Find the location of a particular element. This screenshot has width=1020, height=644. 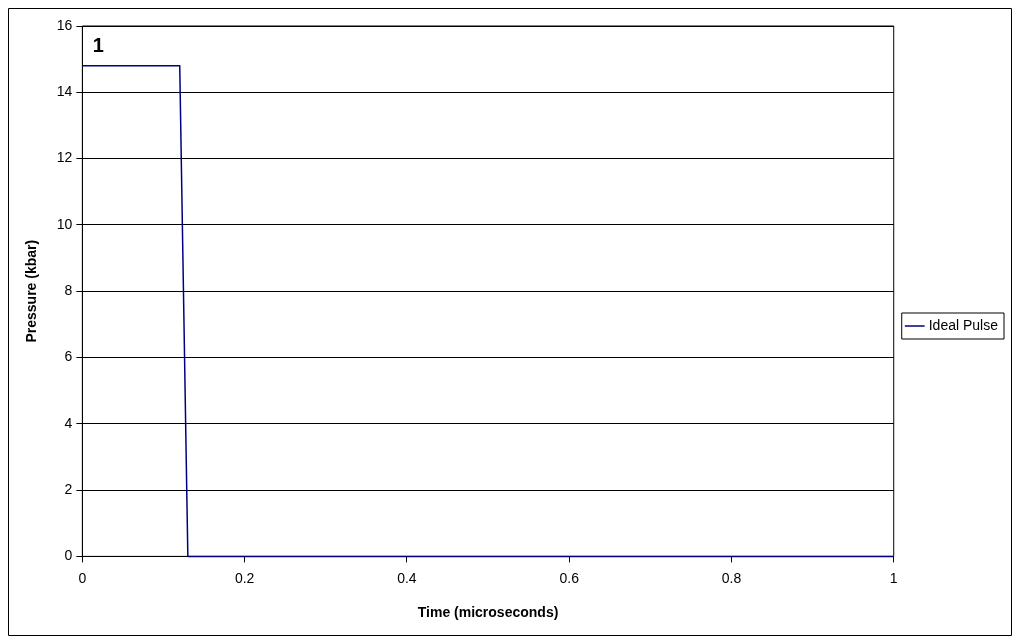

x-tick-label: 0.2 is located at coordinates (244, 577).